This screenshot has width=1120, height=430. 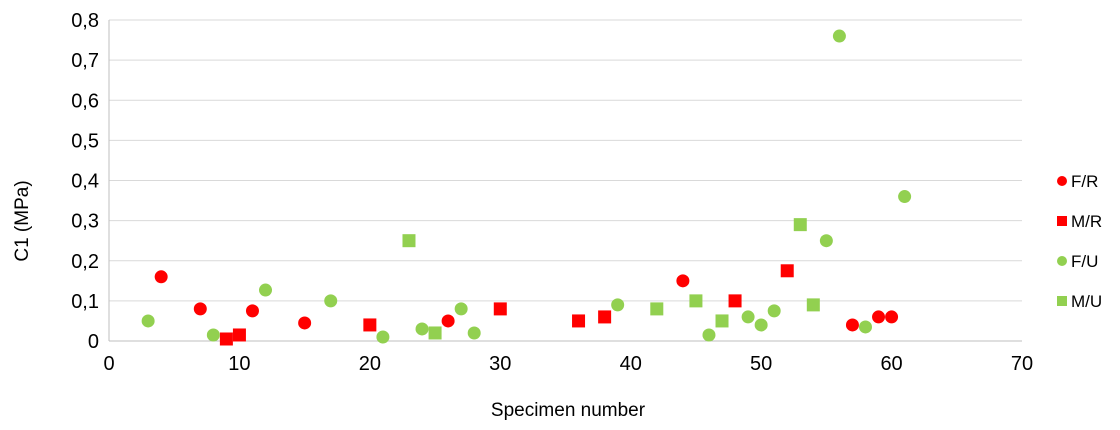 What do you see at coordinates (1084, 261) in the screenshot?
I see `legend-label: F/U` at bounding box center [1084, 261].